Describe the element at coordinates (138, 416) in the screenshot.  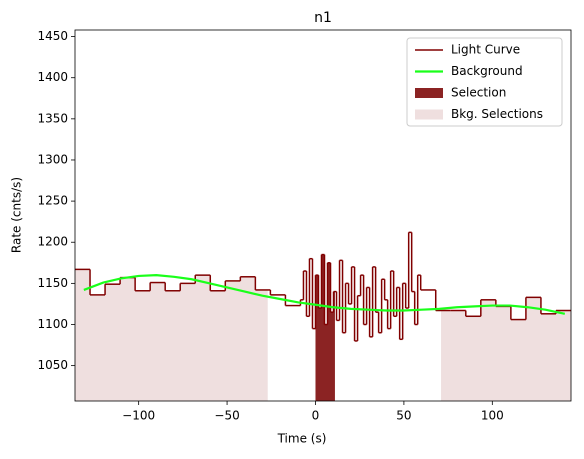
I see `x-tick-label: −100` at that location.